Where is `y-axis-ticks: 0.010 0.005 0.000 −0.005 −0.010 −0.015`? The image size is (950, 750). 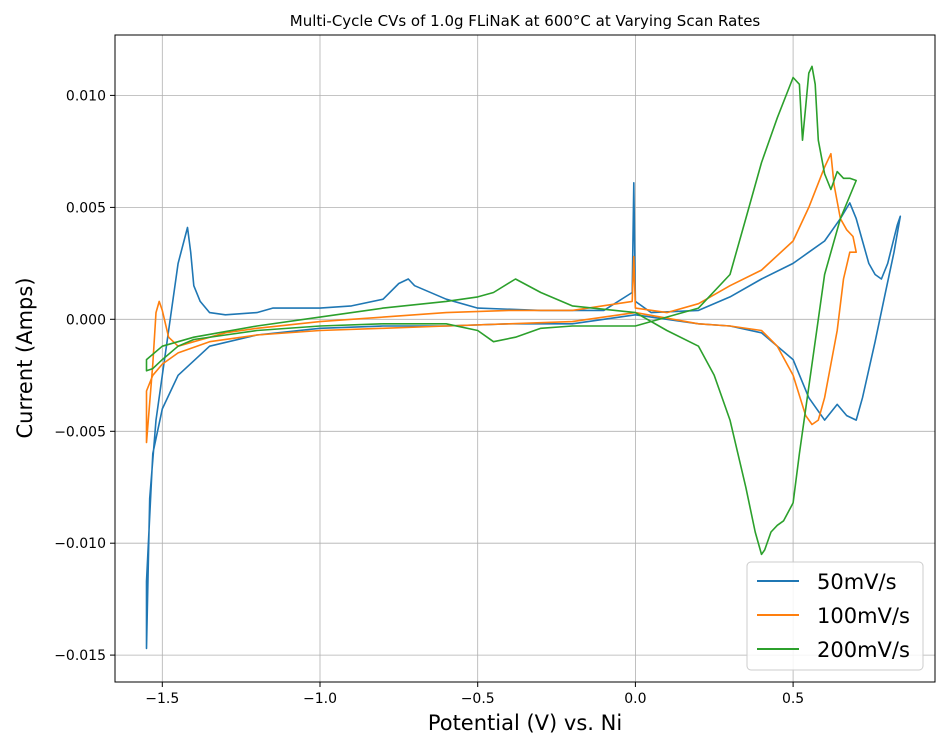 y-axis-ticks: 0.010 0.005 0.000 −0.005 −0.010 −0.015 is located at coordinates (84, 376).